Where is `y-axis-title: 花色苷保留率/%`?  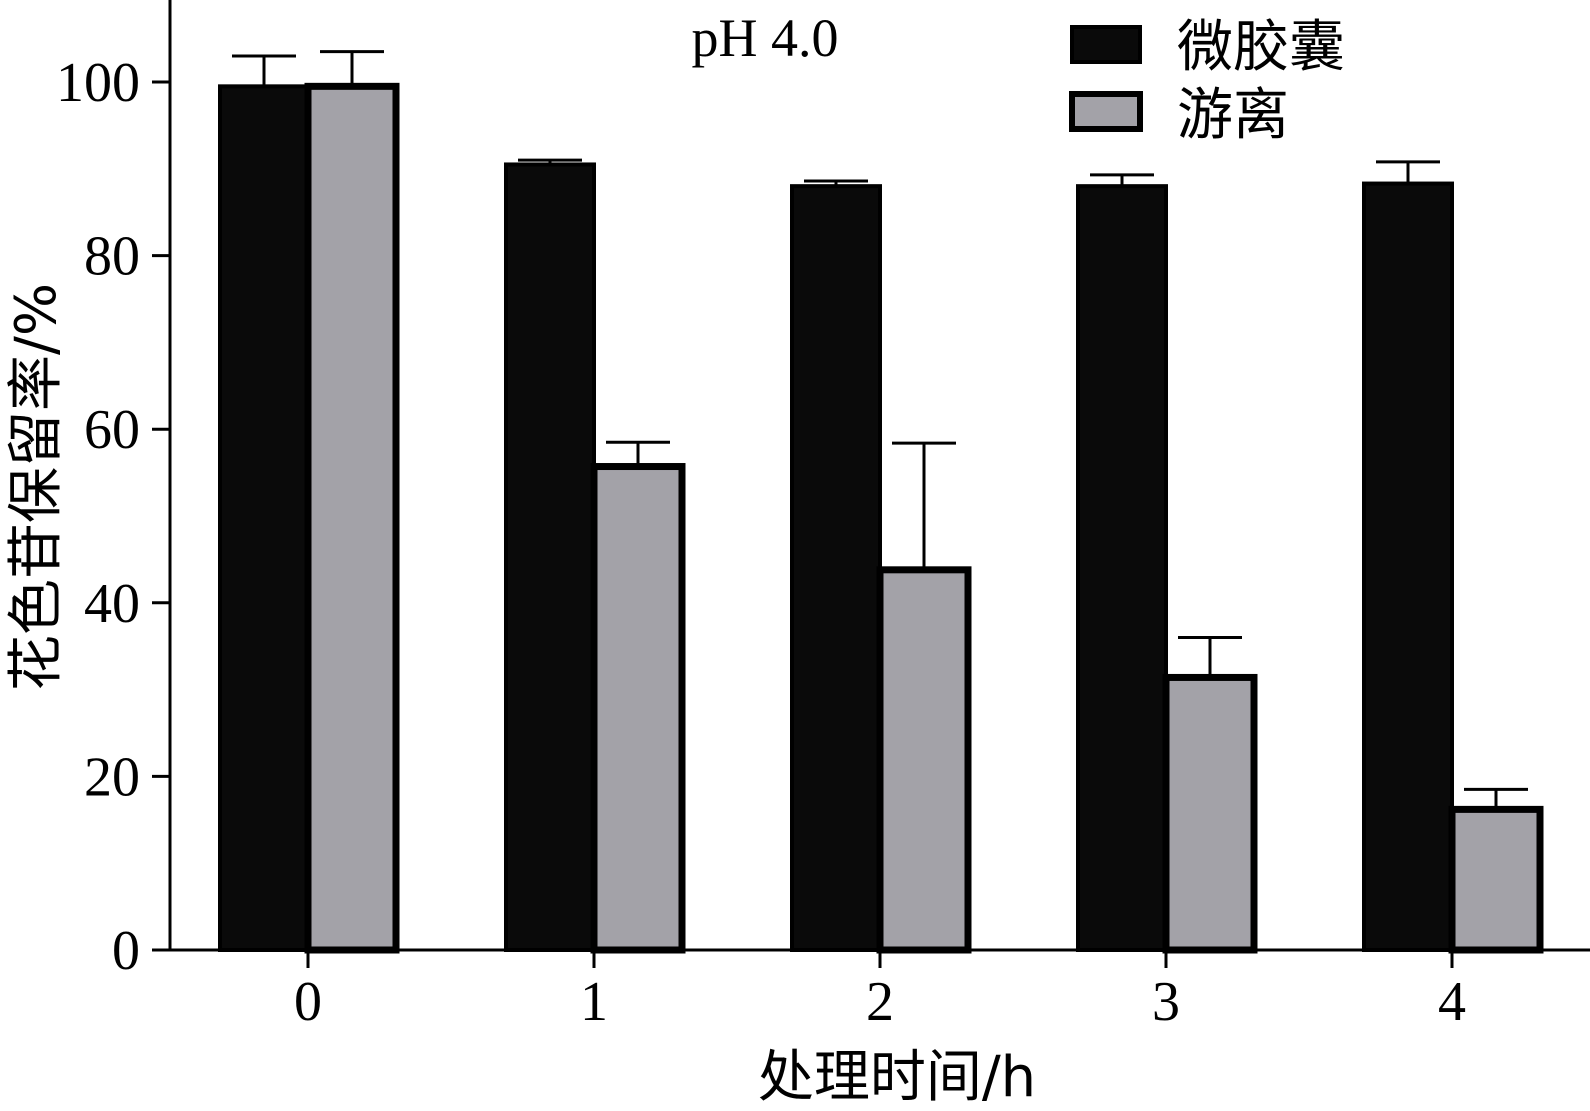 y-axis-title: 花色苷保留率/% is located at coordinates (36, 487).